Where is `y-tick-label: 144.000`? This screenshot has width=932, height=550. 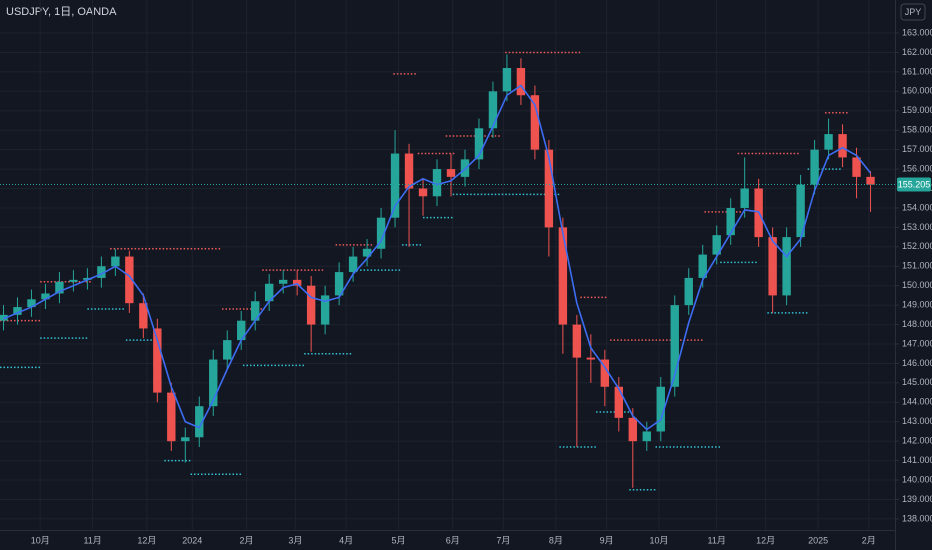
y-tick-label: 144.000 is located at coordinates (917, 402).